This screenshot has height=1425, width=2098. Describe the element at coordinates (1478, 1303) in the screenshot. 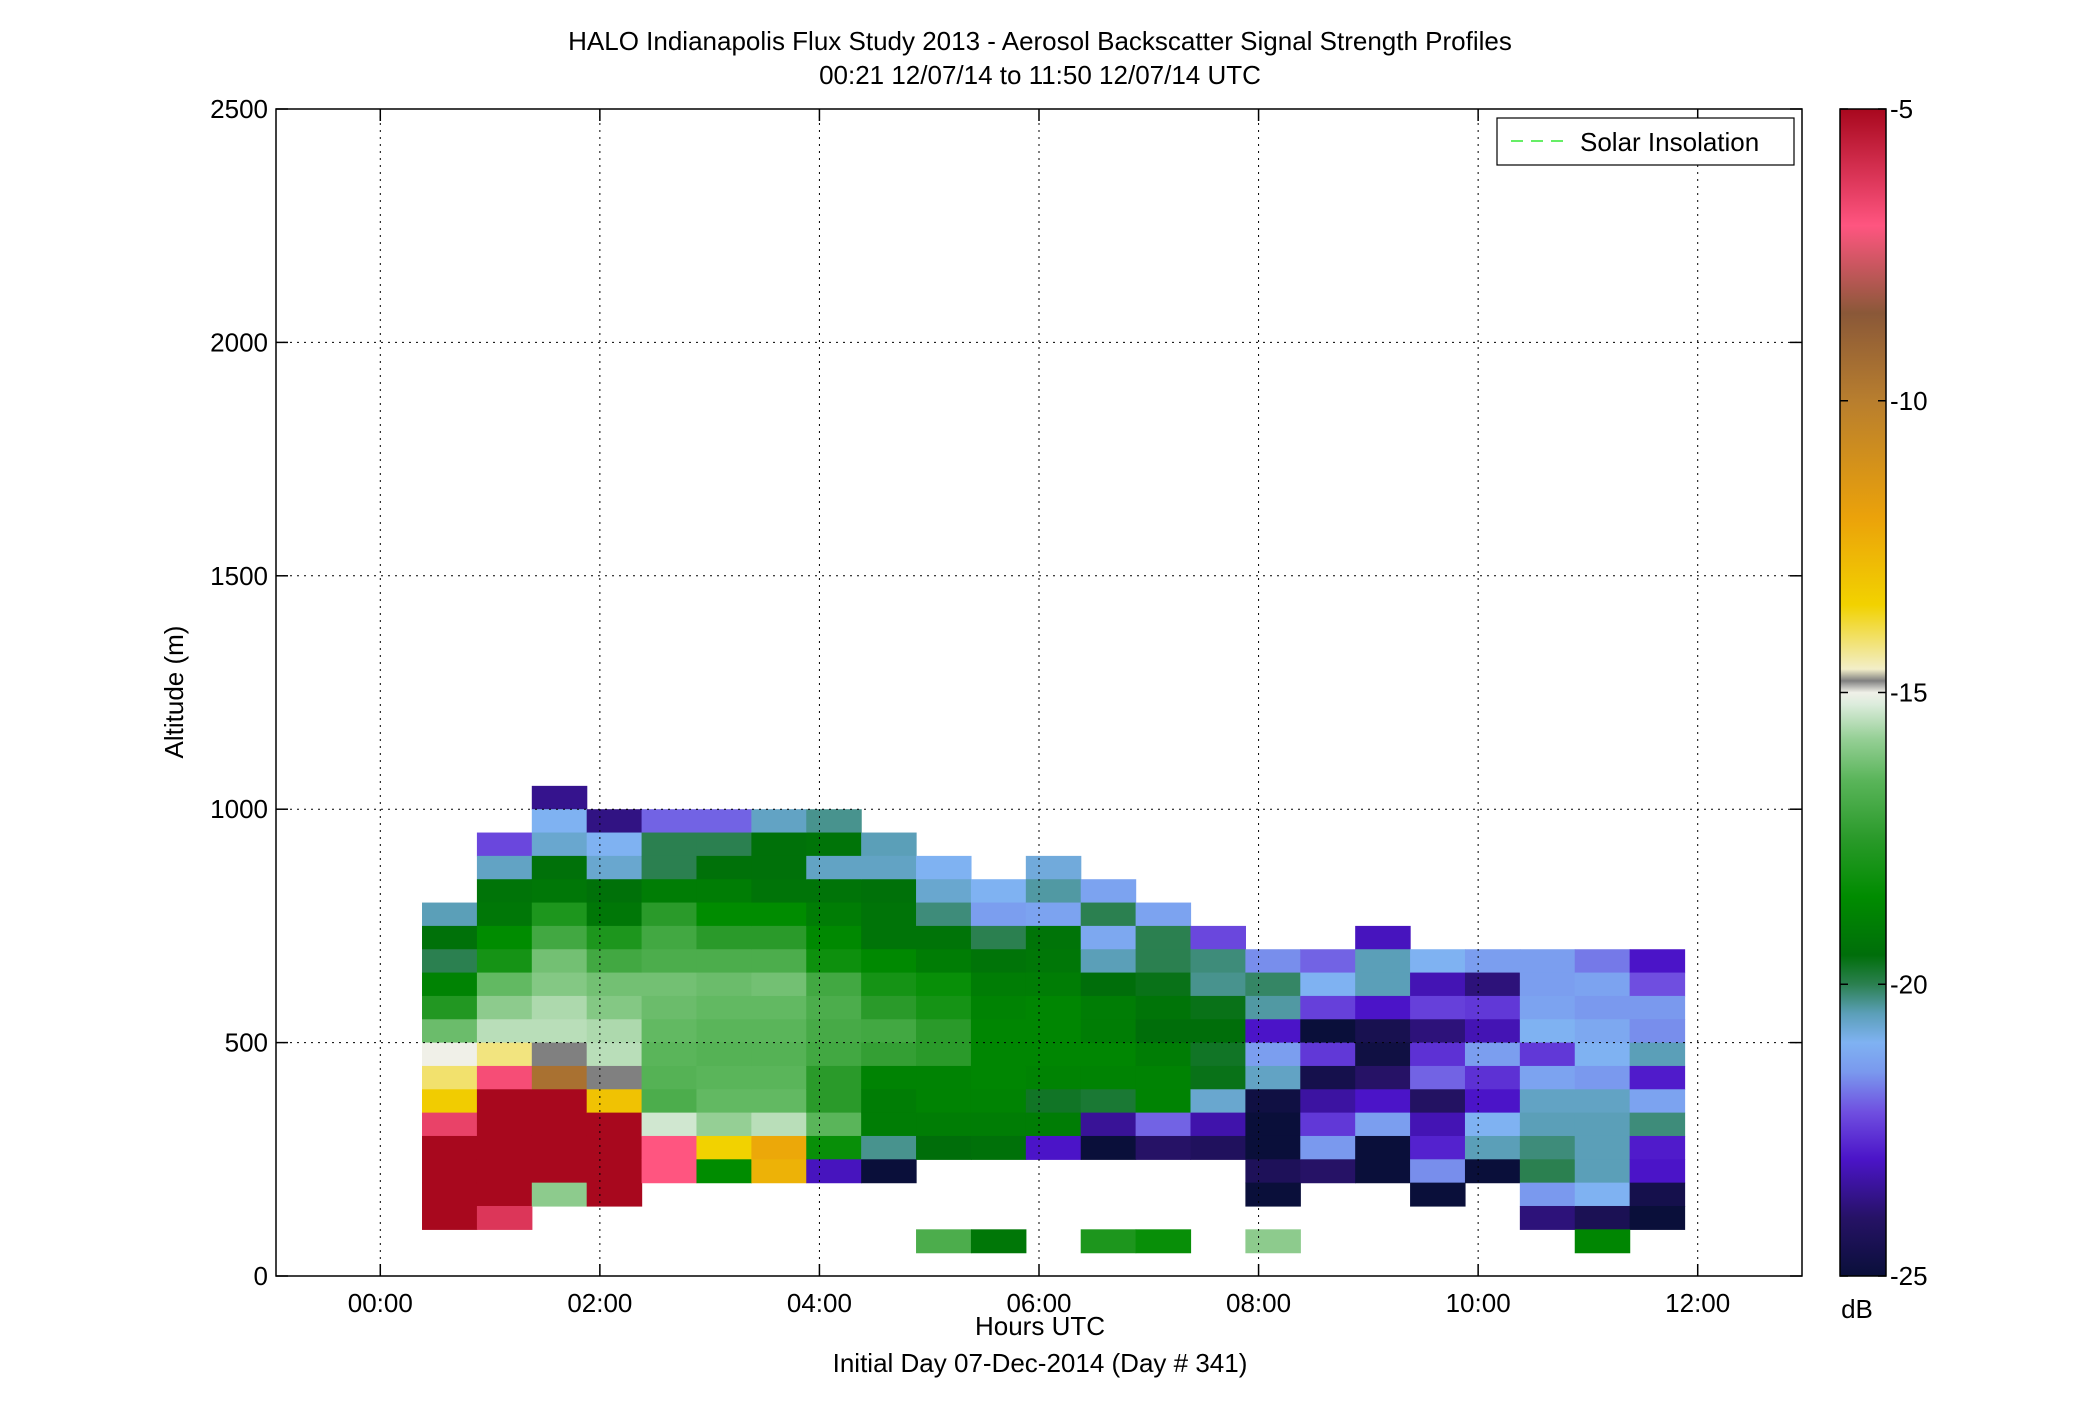

I see `x-tick-label: 10:00` at that location.